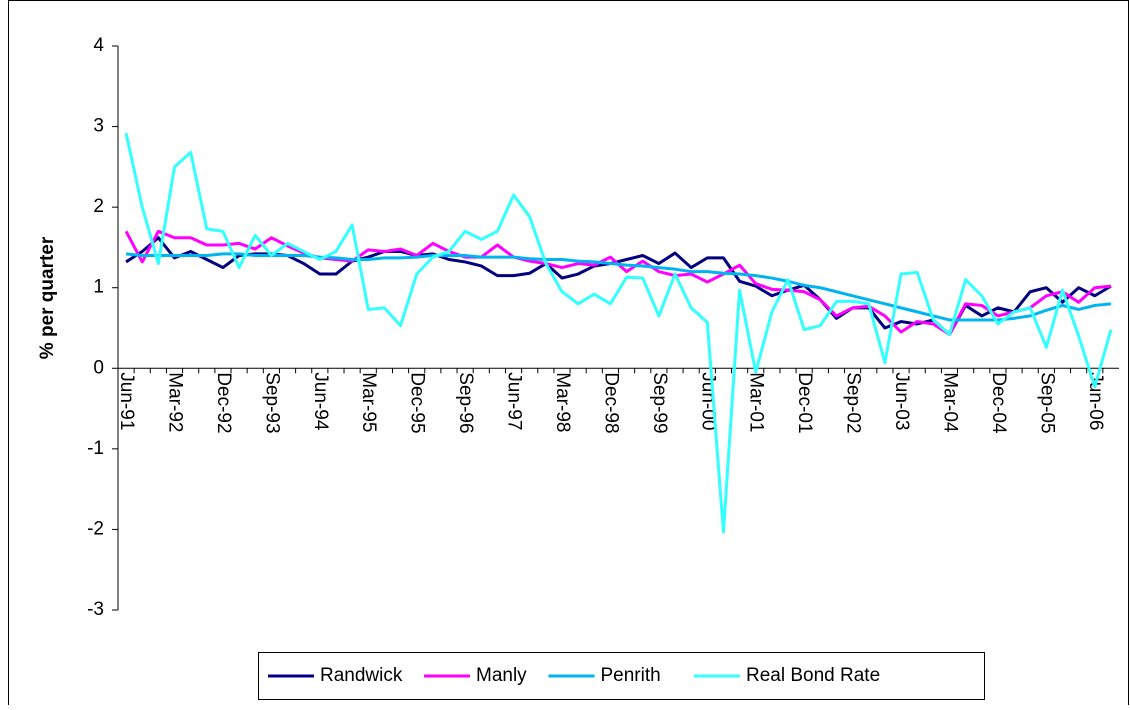 This screenshot has height=710, width=1130. I want to click on x-tick-label: Jun-91, so click(126, 401).